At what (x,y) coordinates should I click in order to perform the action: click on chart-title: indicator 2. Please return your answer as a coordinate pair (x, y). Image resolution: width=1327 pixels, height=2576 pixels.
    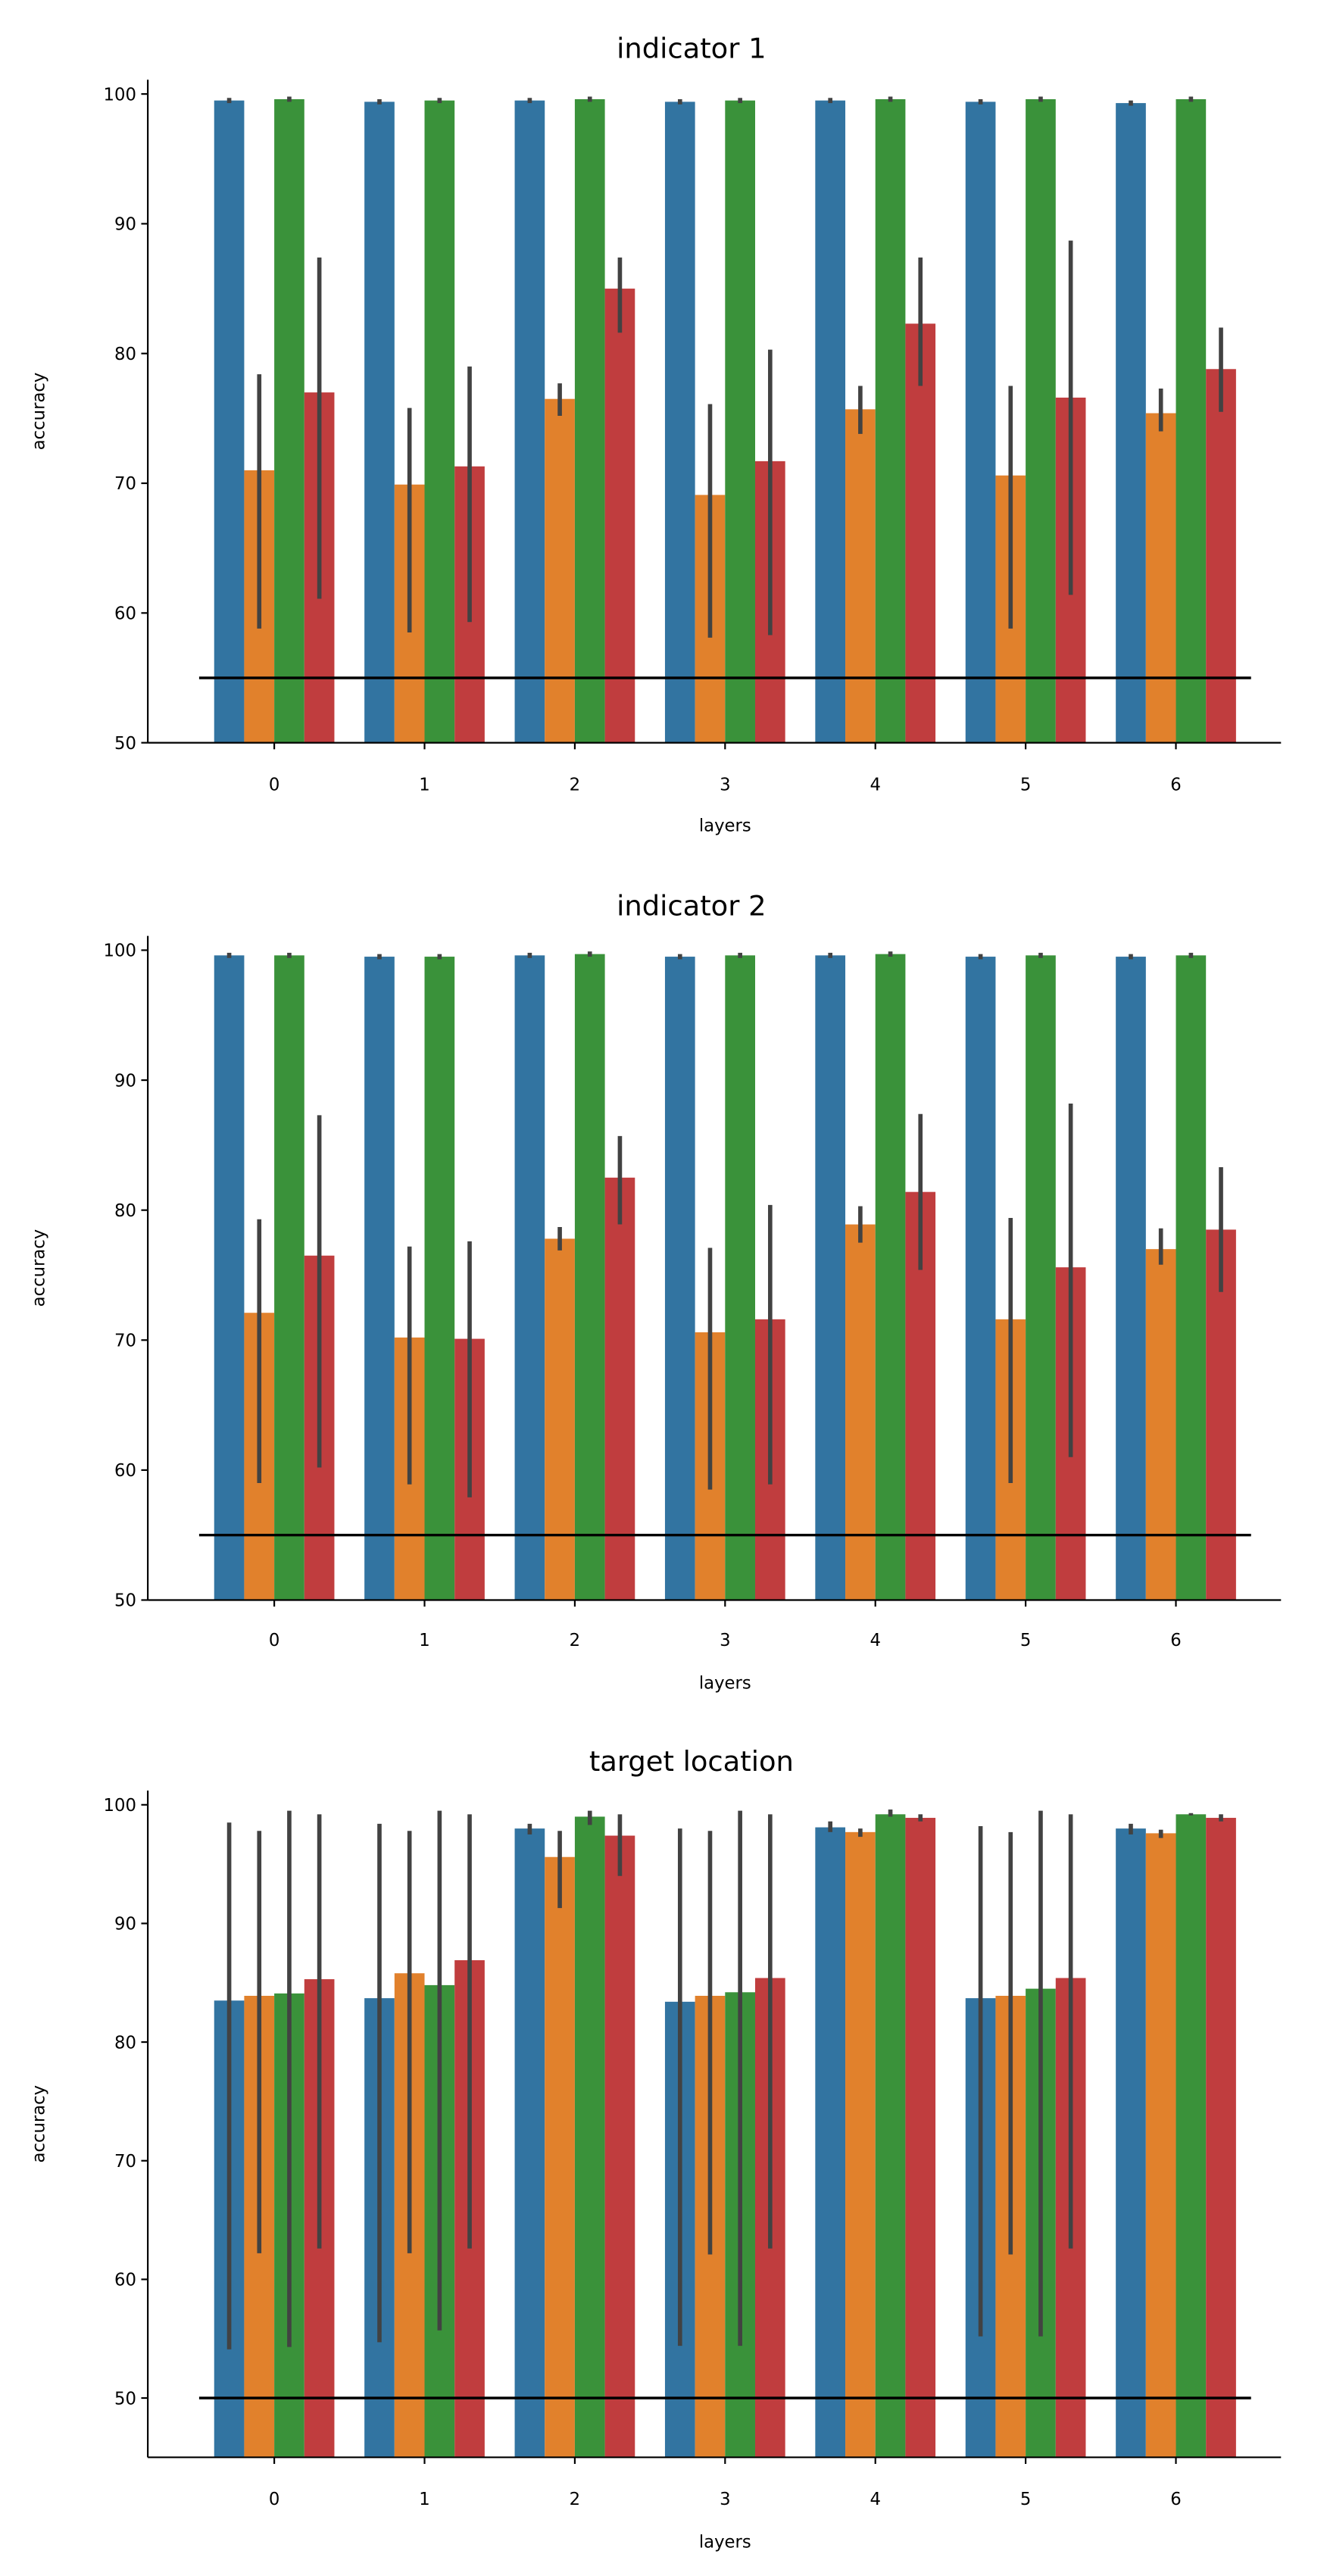
    Looking at the image, I should click on (692, 906).